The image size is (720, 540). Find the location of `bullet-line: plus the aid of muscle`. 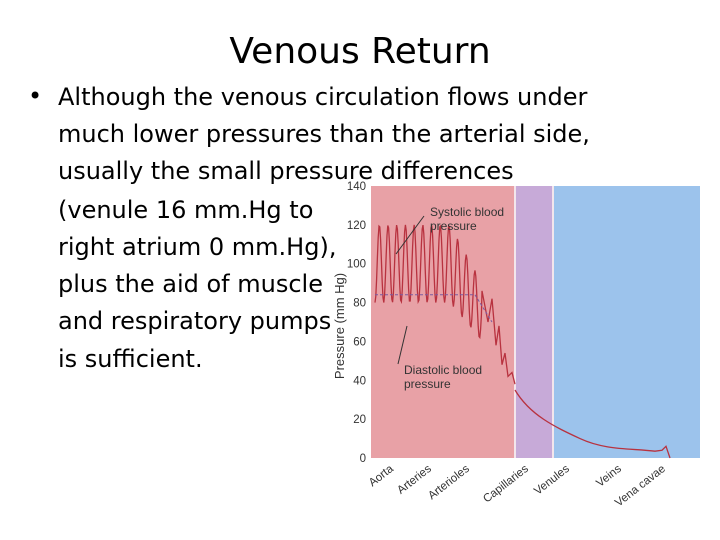

bullet-line: plus the aid of muscle is located at coordinates (190, 284).